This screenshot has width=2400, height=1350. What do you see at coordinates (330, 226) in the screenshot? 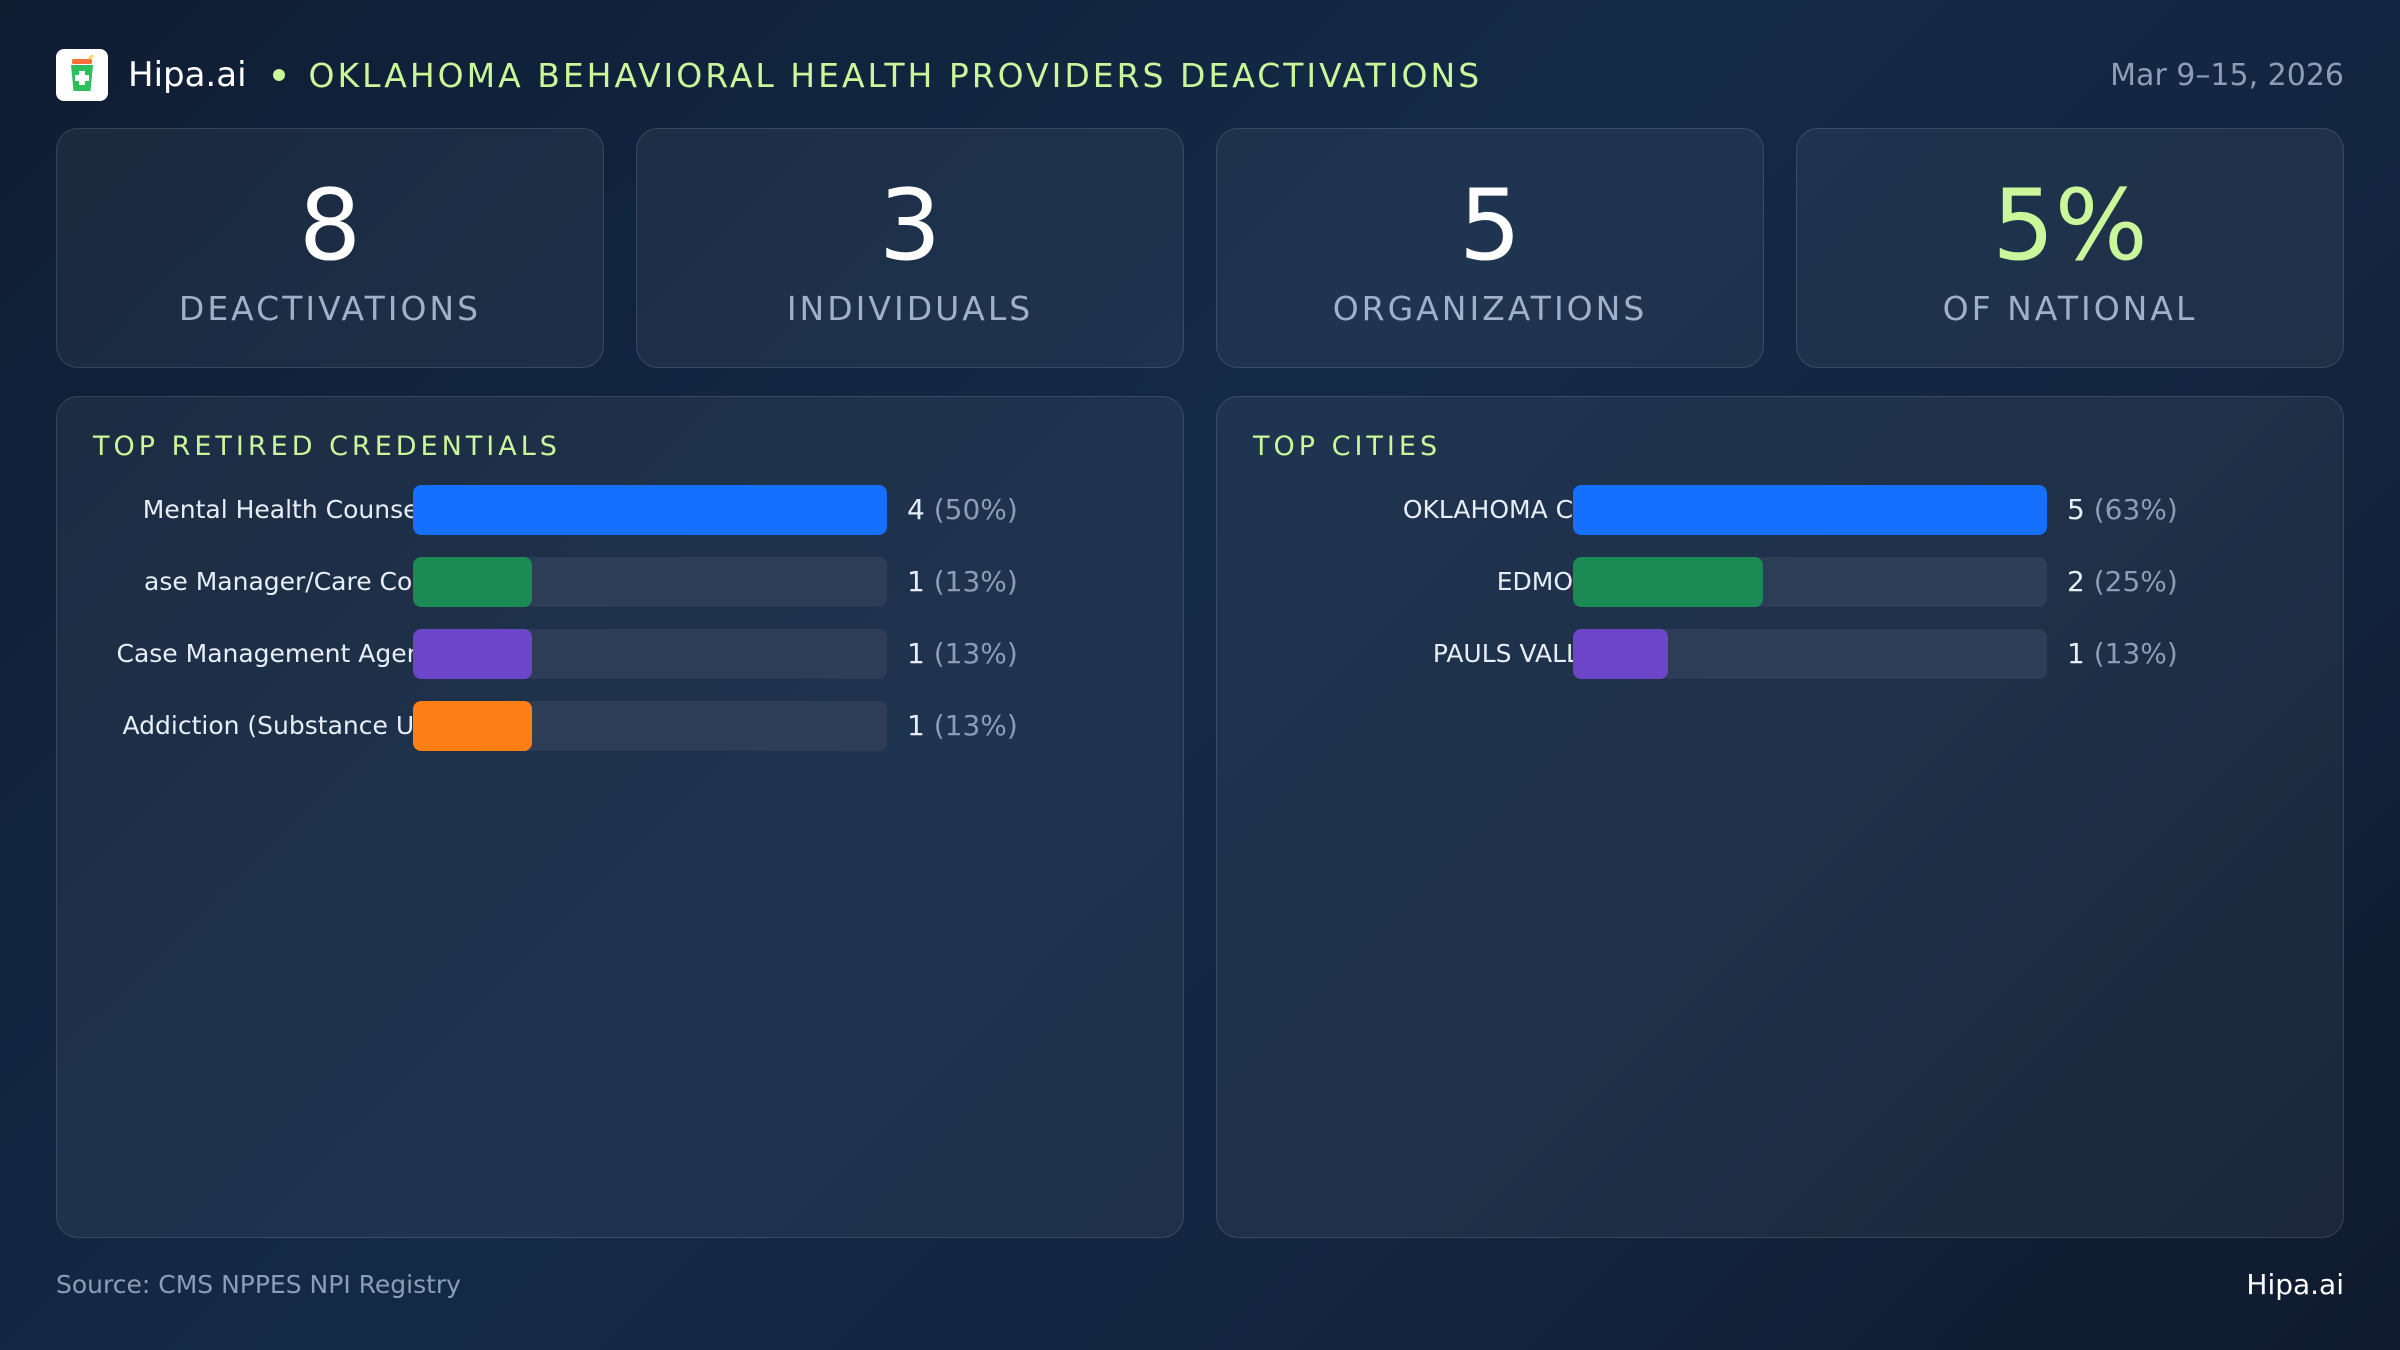
I see `kpi-value: 8` at bounding box center [330, 226].